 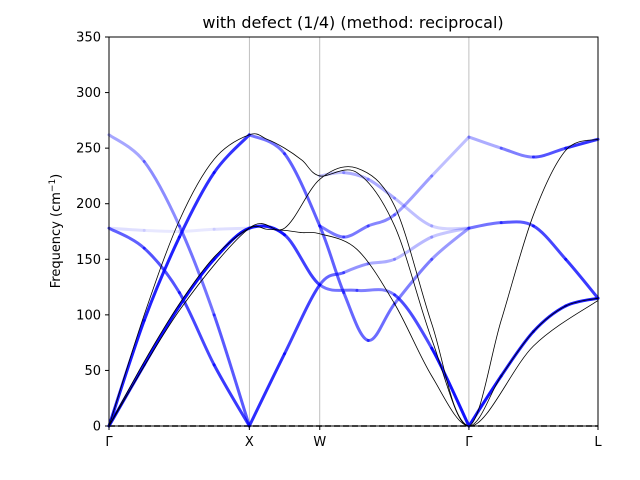 What do you see at coordinates (319, 442) in the screenshot?
I see `x-tick-label-2: W` at bounding box center [319, 442].